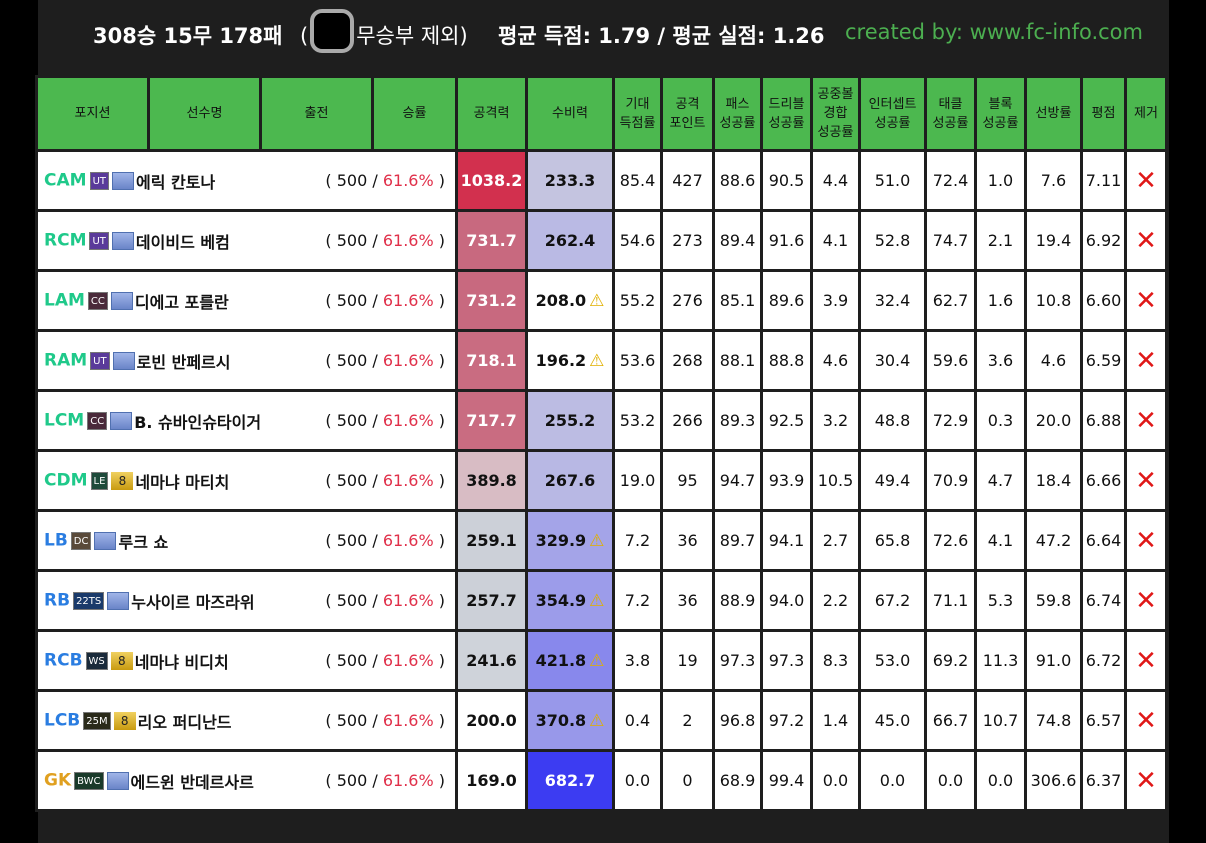 This screenshot has height=843, width=1206. Describe the element at coordinates (570, 540) in the screenshot. I see `defense-power: 329.9 ⚠` at that location.